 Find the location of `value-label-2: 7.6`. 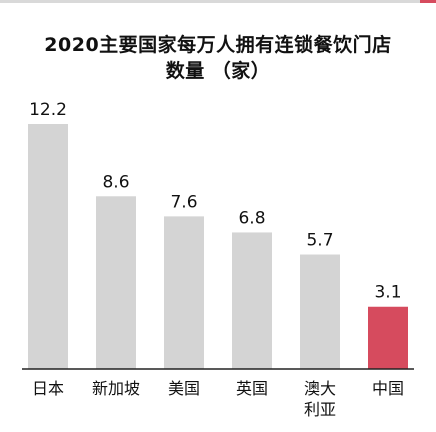

value-label-2: 7.6 is located at coordinates (183, 202).